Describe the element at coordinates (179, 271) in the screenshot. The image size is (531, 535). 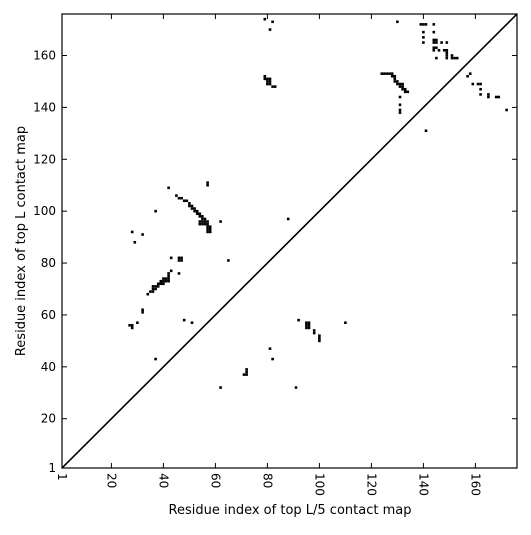
I see `contact-series-upper-left` at that location.